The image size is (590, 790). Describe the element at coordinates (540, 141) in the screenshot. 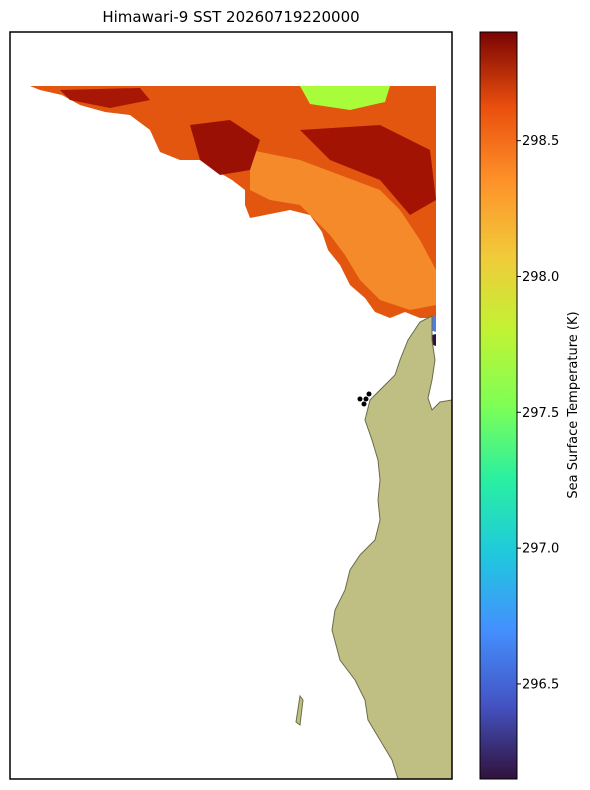

I see `colorbar-tick-label: 298.5` at that location.